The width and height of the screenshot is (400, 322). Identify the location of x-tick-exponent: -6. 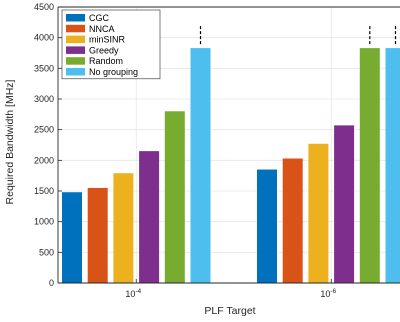
(333, 291).